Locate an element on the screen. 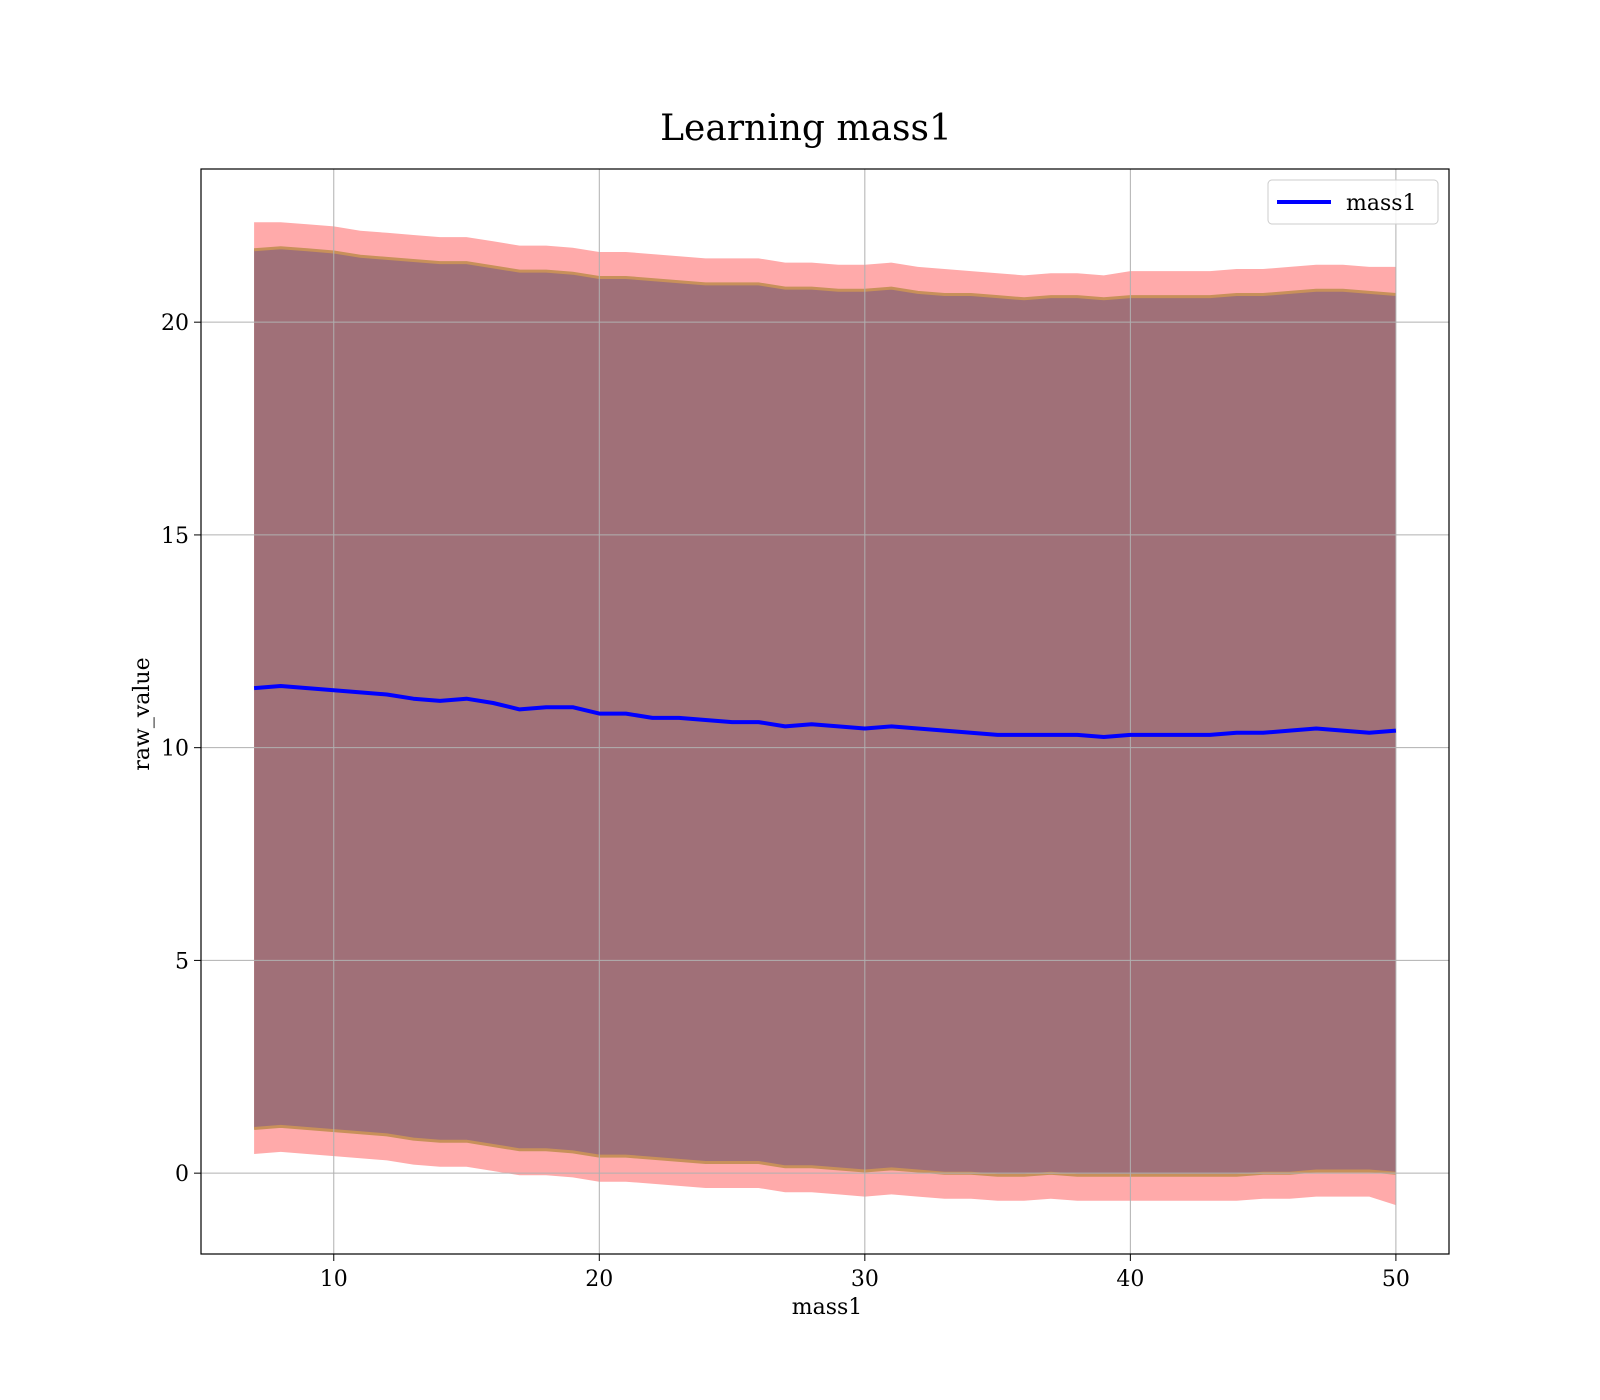 The height and width of the screenshot is (1400, 1600). inner-band-upper-edge is located at coordinates (825, 273).